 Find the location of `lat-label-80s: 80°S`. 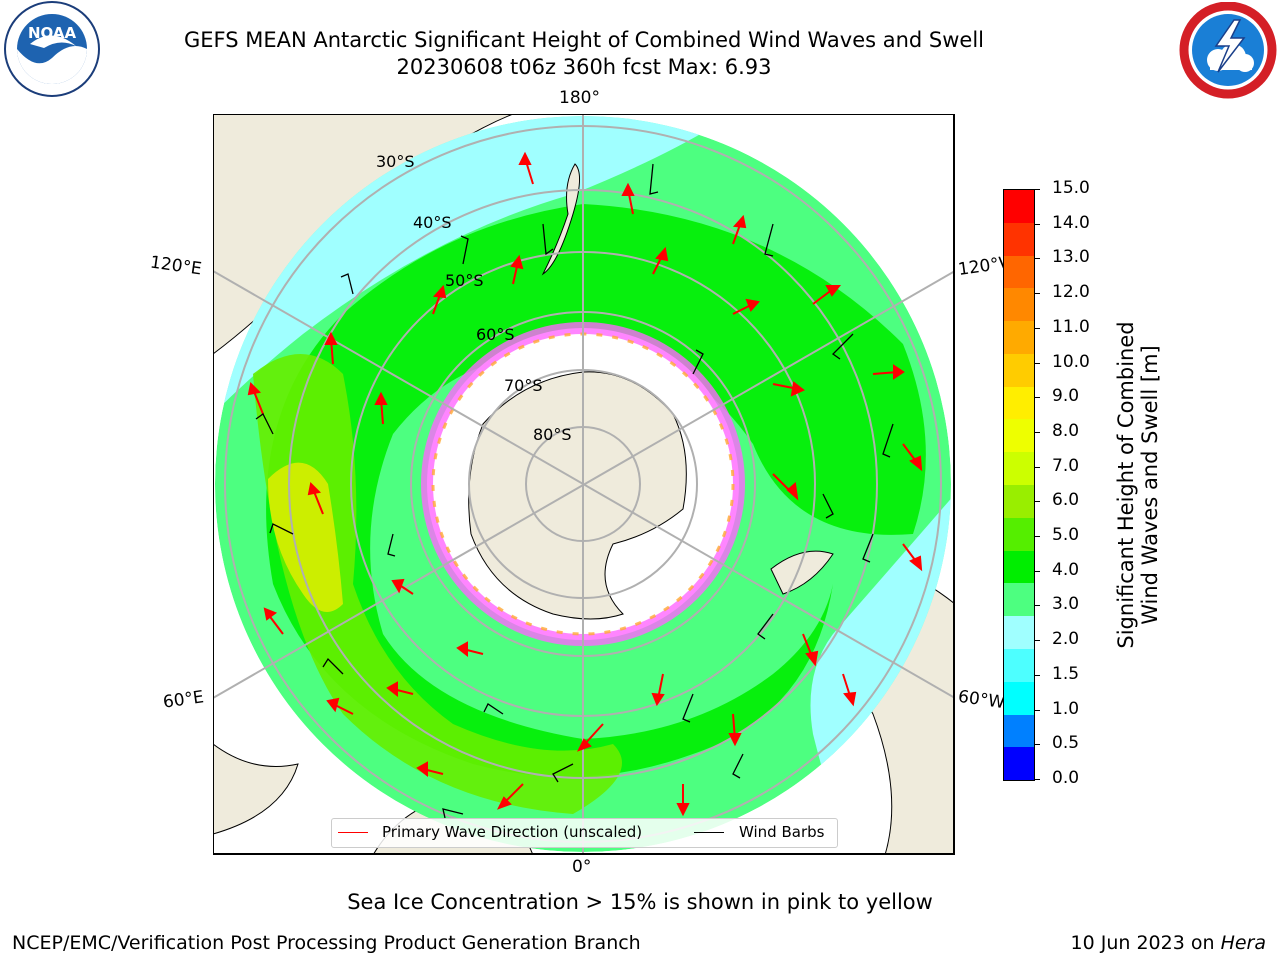

lat-label-80s: 80°S is located at coordinates (552, 434).